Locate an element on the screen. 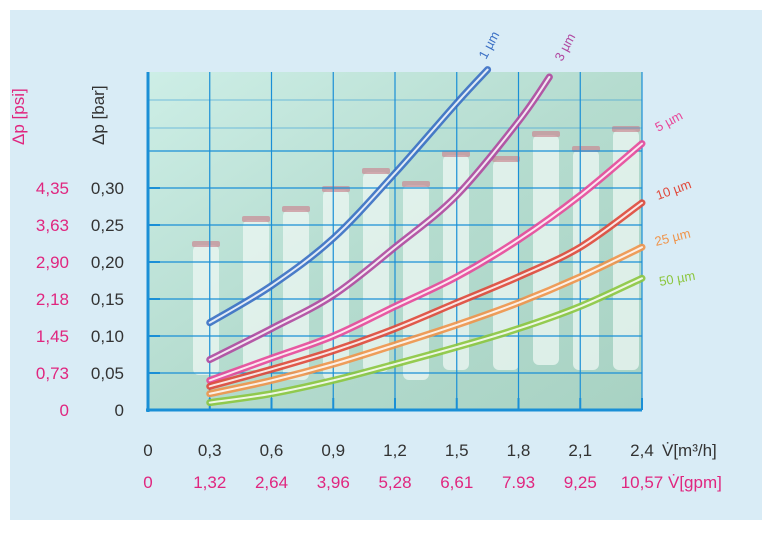 This screenshot has width=772, height=535. y-tick-label-bar: 0,05 is located at coordinates (107, 373).